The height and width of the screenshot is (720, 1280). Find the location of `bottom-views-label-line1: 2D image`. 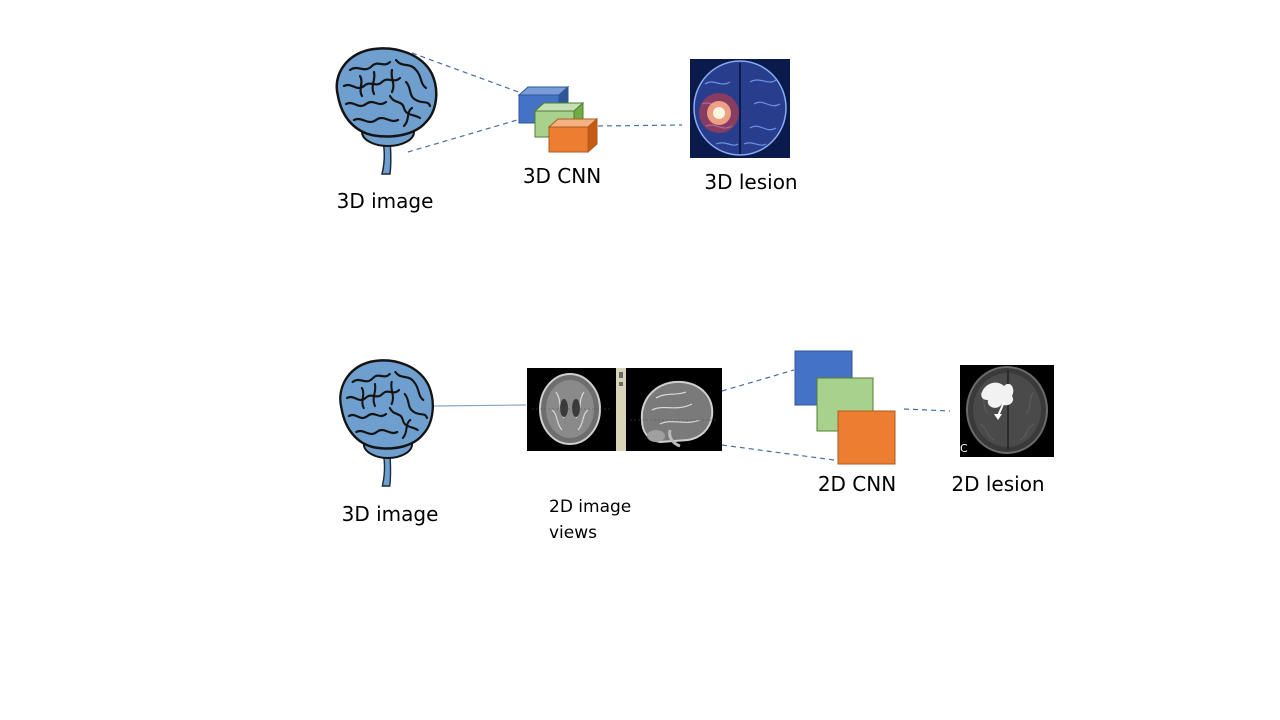

bottom-views-label-line1: 2D image is located at coordinates (590, 507).